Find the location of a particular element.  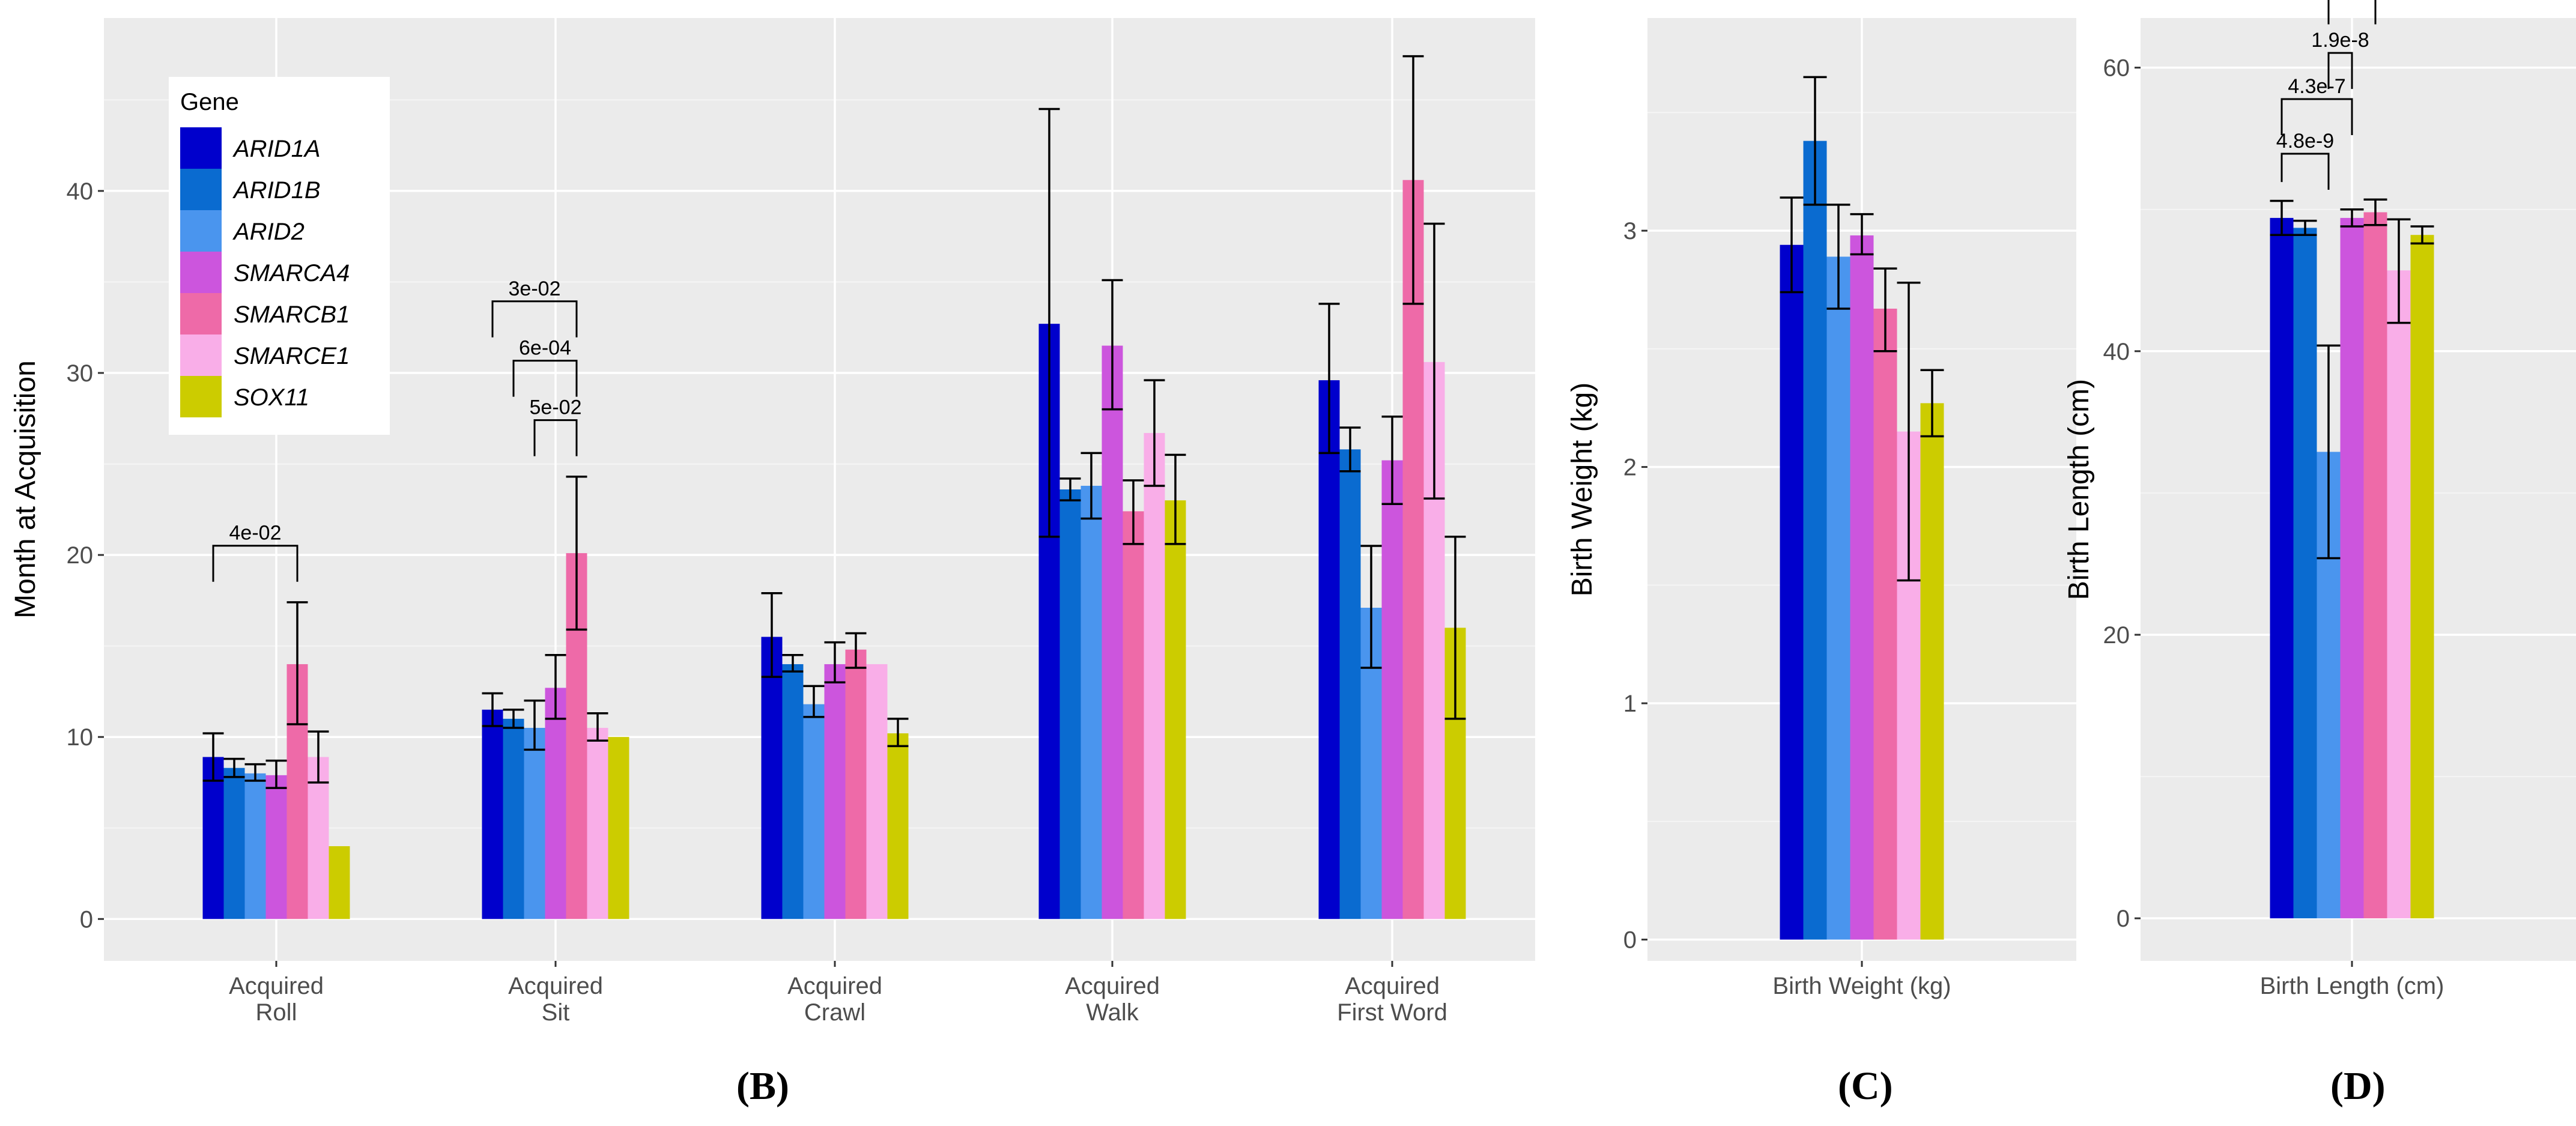

legend-item-smarca4: SMARCA4 is located at coordinates (265, 272).